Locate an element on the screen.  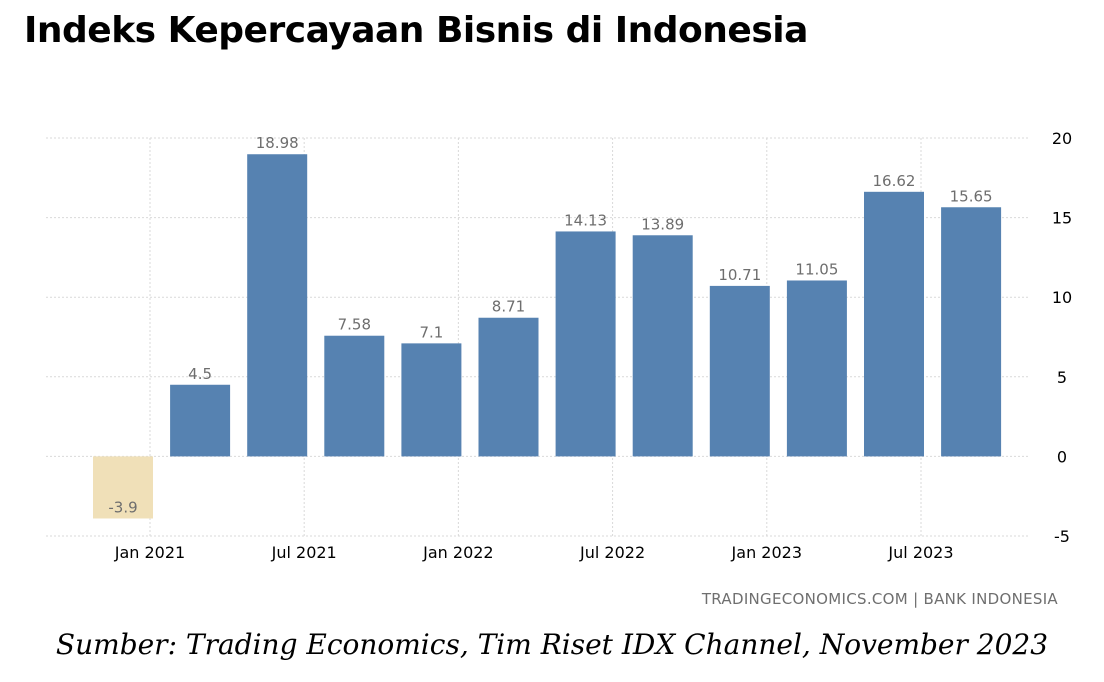
x-tick-label: Jul 2022 is located at coordinates (612, 552).